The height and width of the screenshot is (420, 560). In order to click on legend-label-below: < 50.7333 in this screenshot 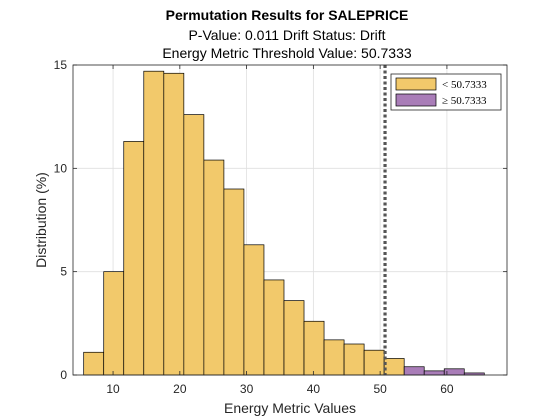, I will do `click(464, 85)`.